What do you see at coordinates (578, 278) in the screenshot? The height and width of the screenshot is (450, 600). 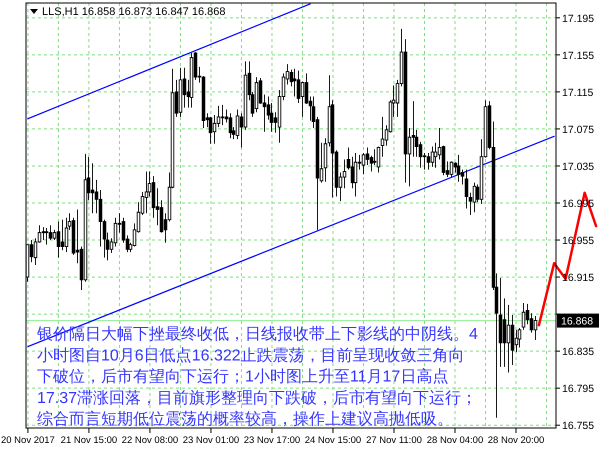 I see `y-tick-label: 16.915` at bounding box center [578, 278].